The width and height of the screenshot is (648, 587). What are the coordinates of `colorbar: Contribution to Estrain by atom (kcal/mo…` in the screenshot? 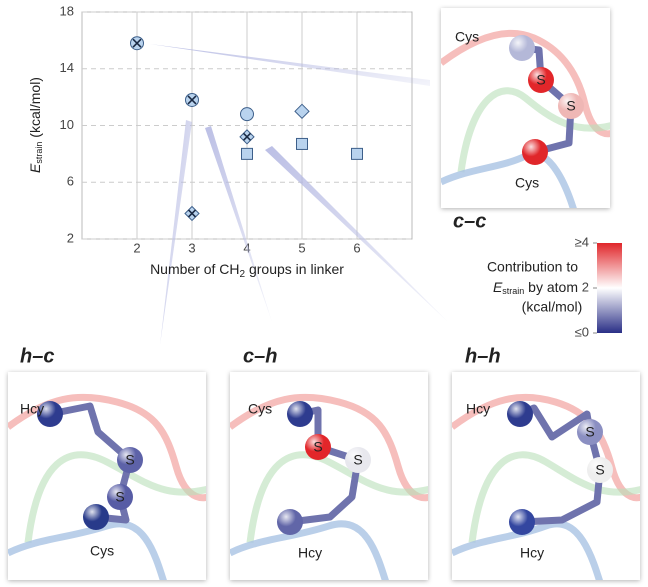 It's located at (554, 286).